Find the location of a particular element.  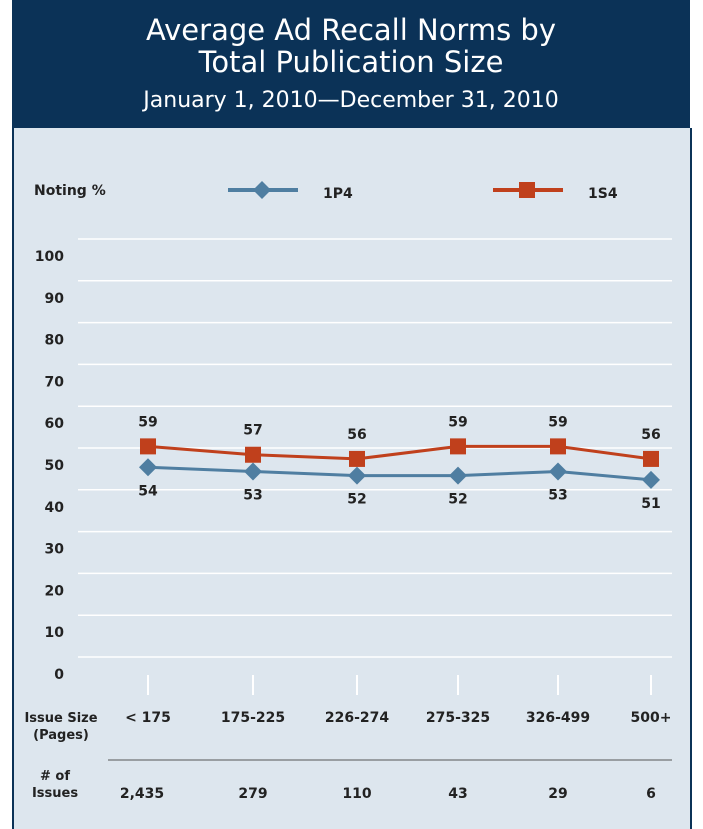

y-tick-label: 40 is located at coordinates (55, 508).